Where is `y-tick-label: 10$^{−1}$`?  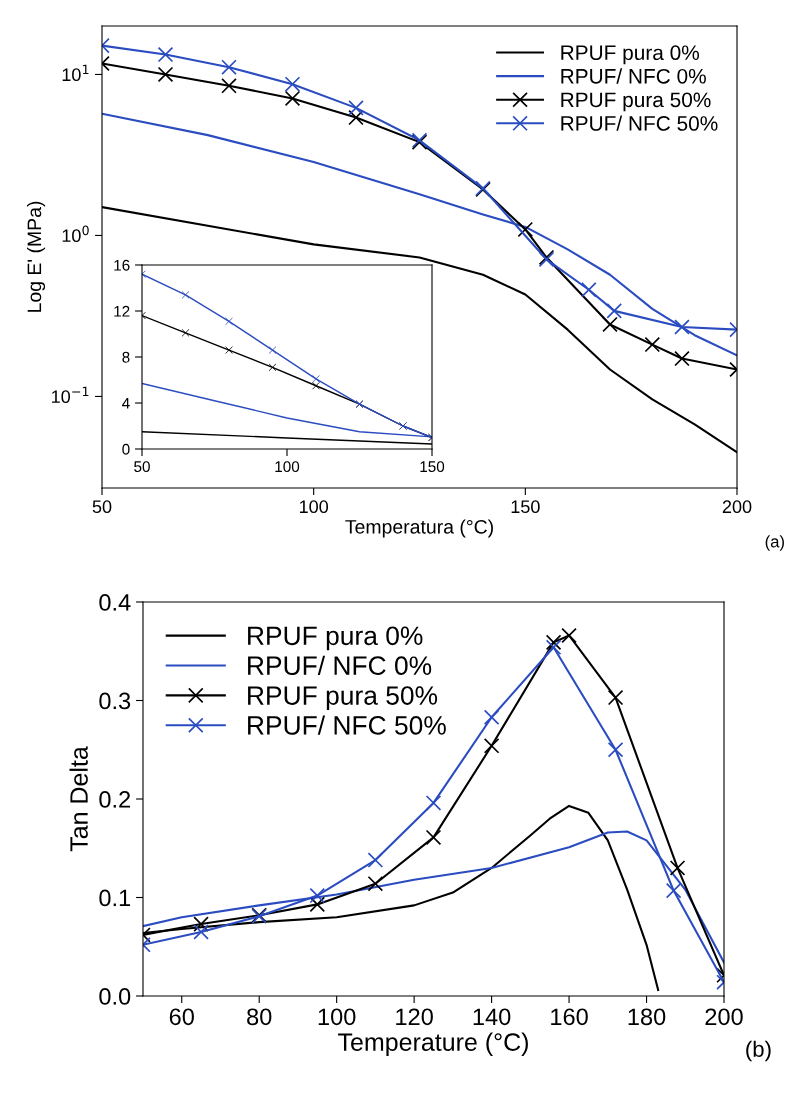 y-tick-label: 10$^{−1}$ is located at coordinates (70, 395).